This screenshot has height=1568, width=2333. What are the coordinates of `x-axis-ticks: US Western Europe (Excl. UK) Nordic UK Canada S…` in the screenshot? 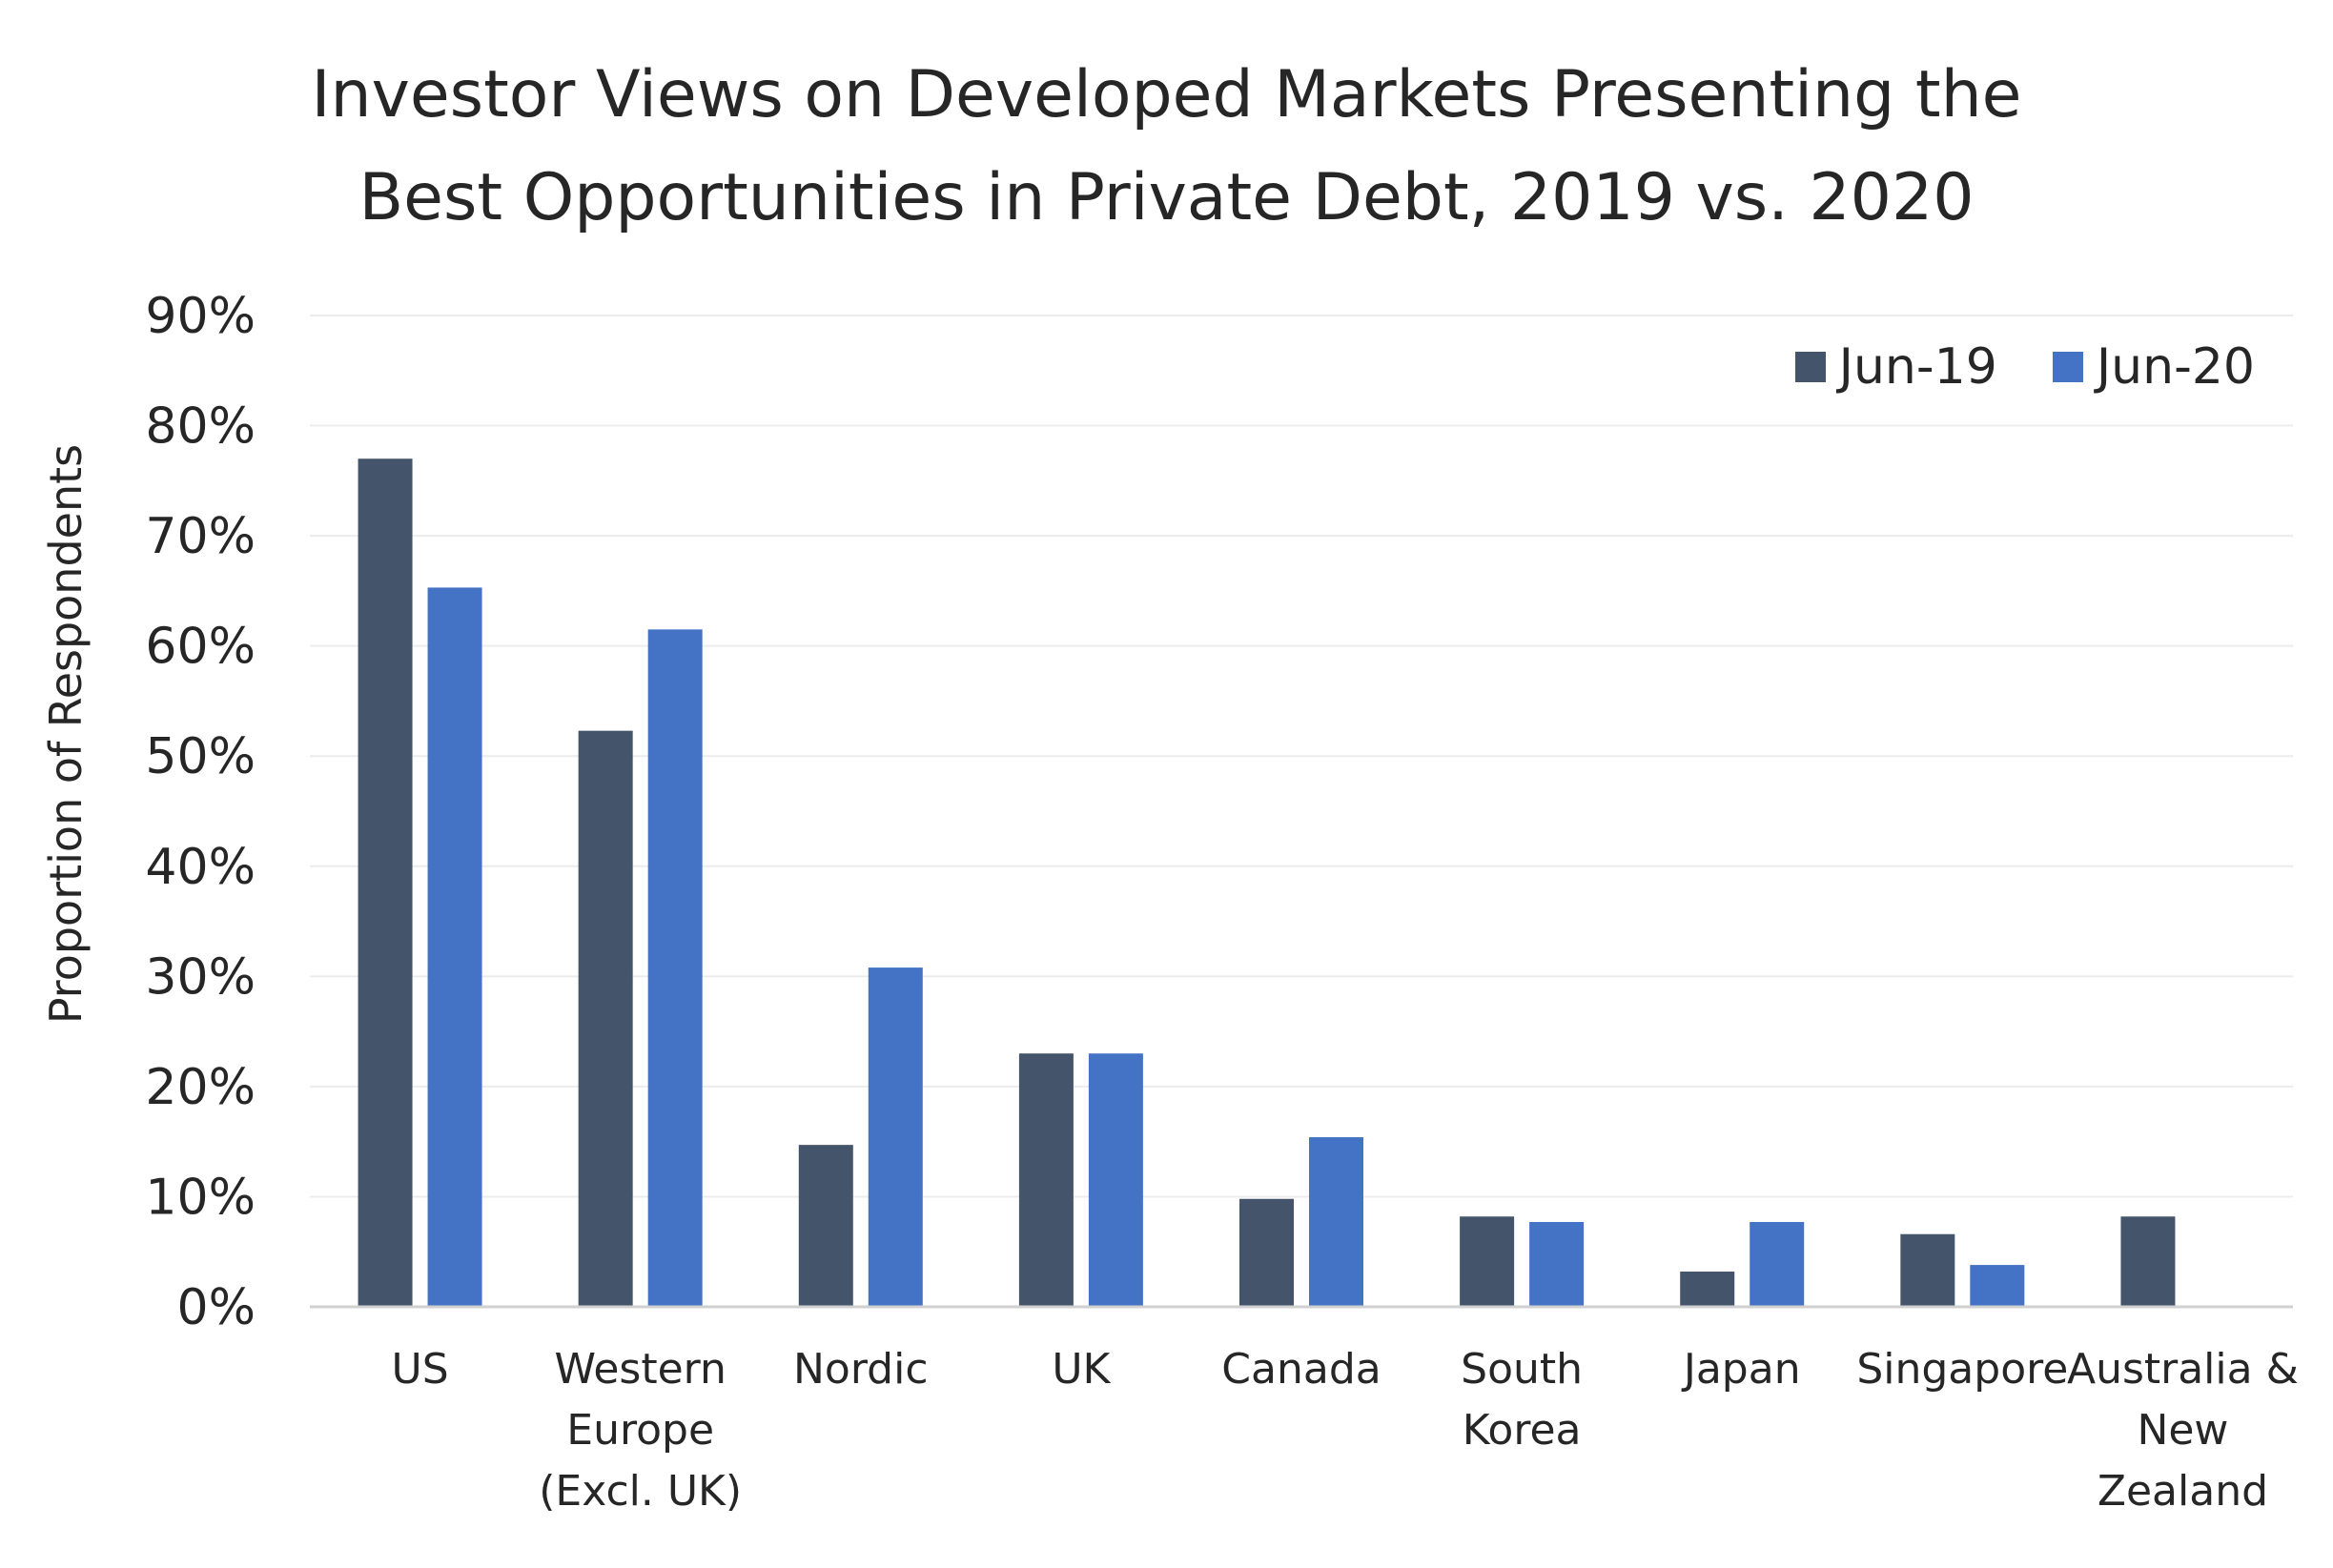 It's located at (1344, 1430).